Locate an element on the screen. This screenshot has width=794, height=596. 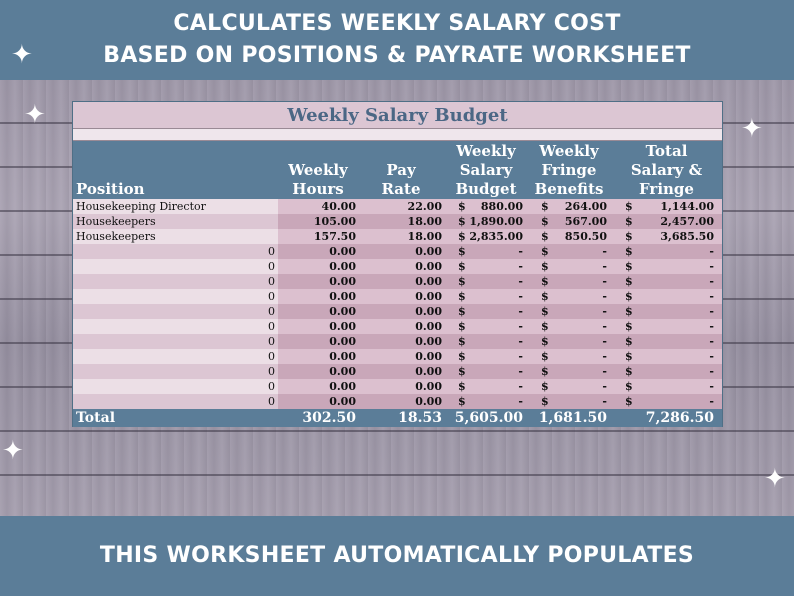
header-weekly-fringe-benefits: Weekly Fringe Benefits is located at coordinates (569, 170).